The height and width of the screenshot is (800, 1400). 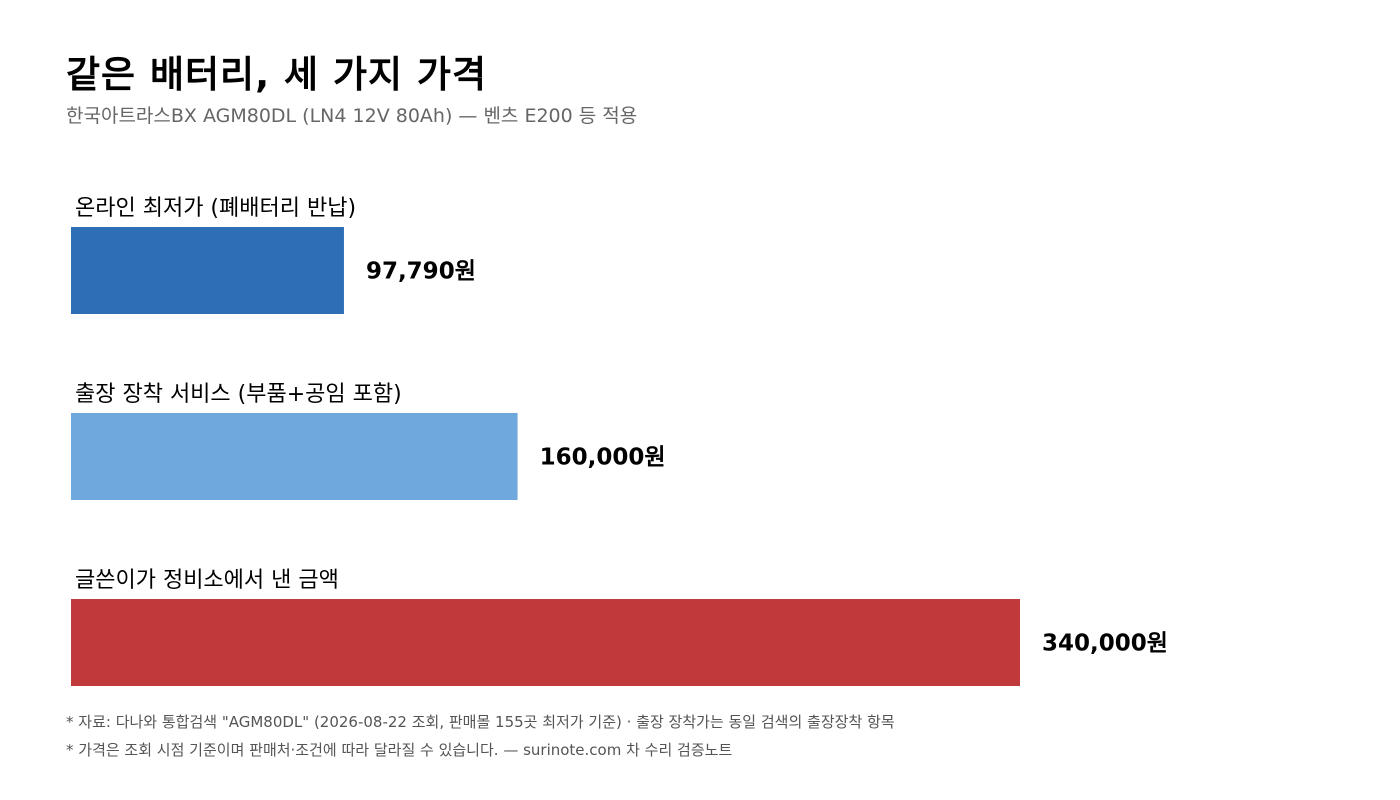 What do you see at coordinates (238, 394) in the screenshot?
I see `category-label: 출장 장착 서비스 (부품+공임 포함)` at bounding box center [238, 394].